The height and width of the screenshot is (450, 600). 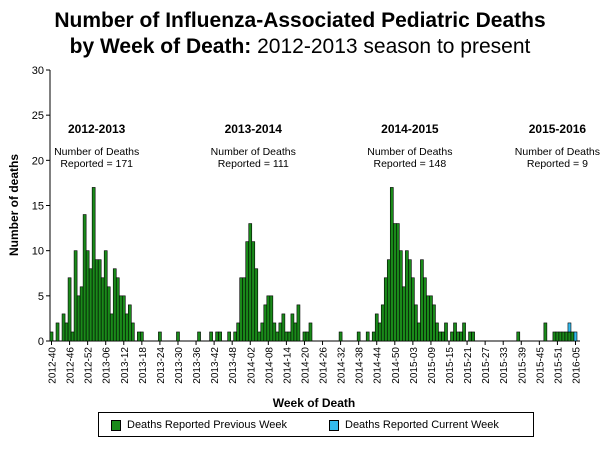 What do you see at coordinates (504, 365) in the screenshot?
I see `x-tick-label: 2015-33` at bounding box center [504, 365].